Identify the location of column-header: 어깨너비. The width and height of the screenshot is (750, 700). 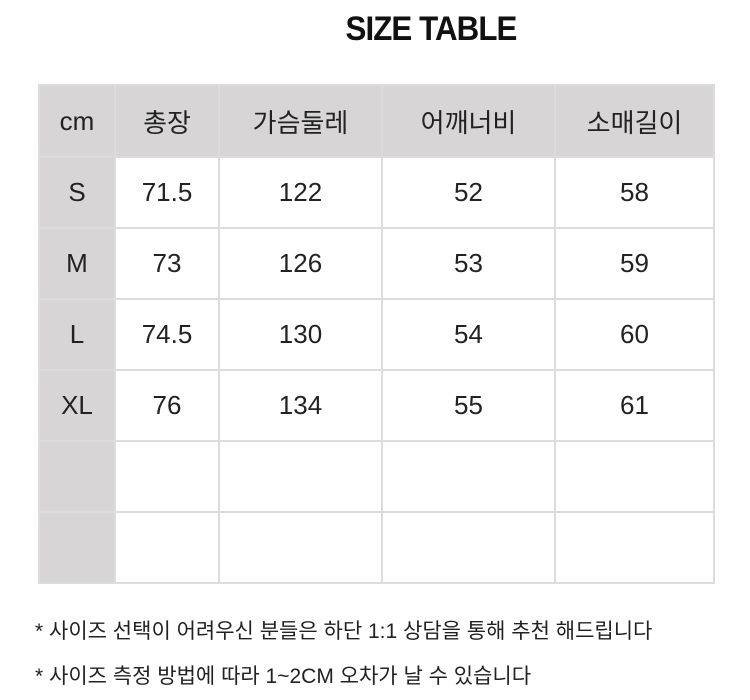
(468, 121).